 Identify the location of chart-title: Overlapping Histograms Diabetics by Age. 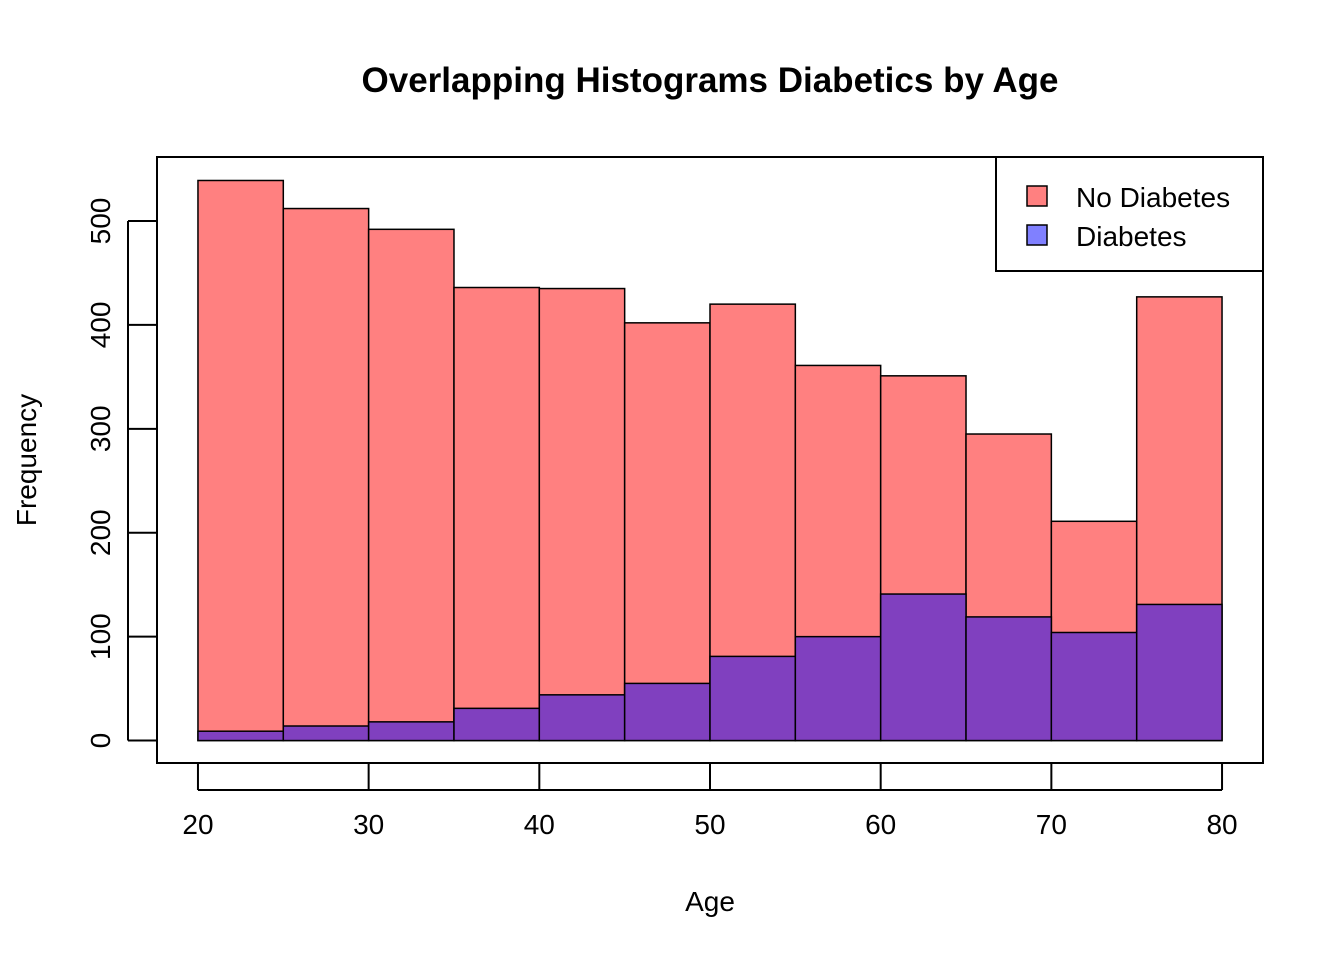
(710, 80).